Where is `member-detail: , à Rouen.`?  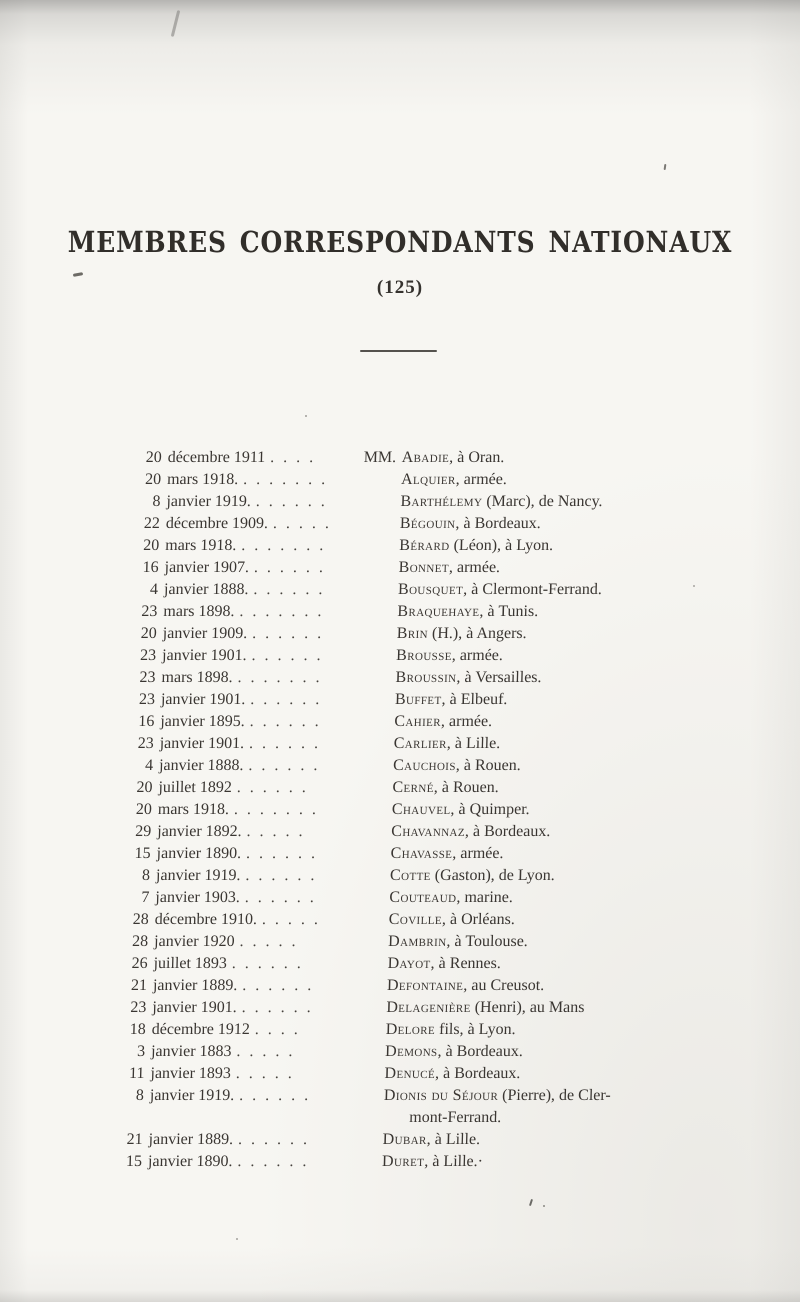
member-detail: , à Rouen. is located at coordinates (488, 765).